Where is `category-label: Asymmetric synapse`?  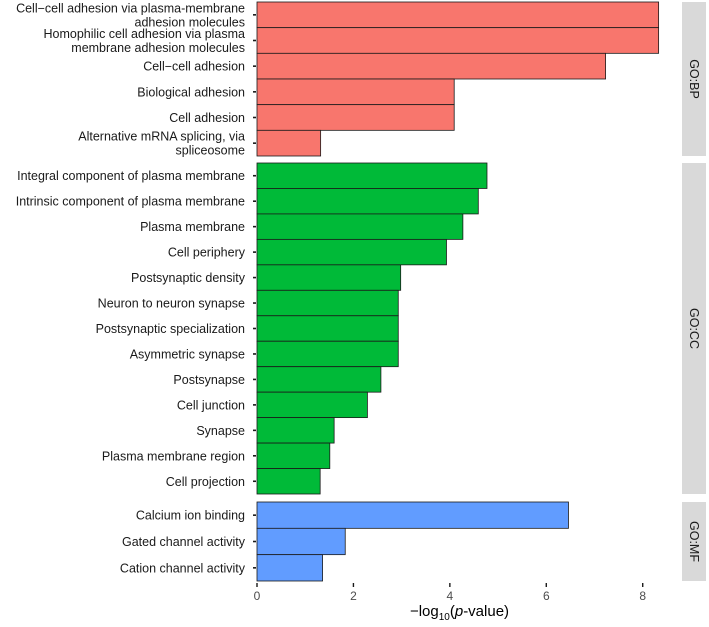 category-label: Asymmetric synapse is located at coordinates (187, 354).